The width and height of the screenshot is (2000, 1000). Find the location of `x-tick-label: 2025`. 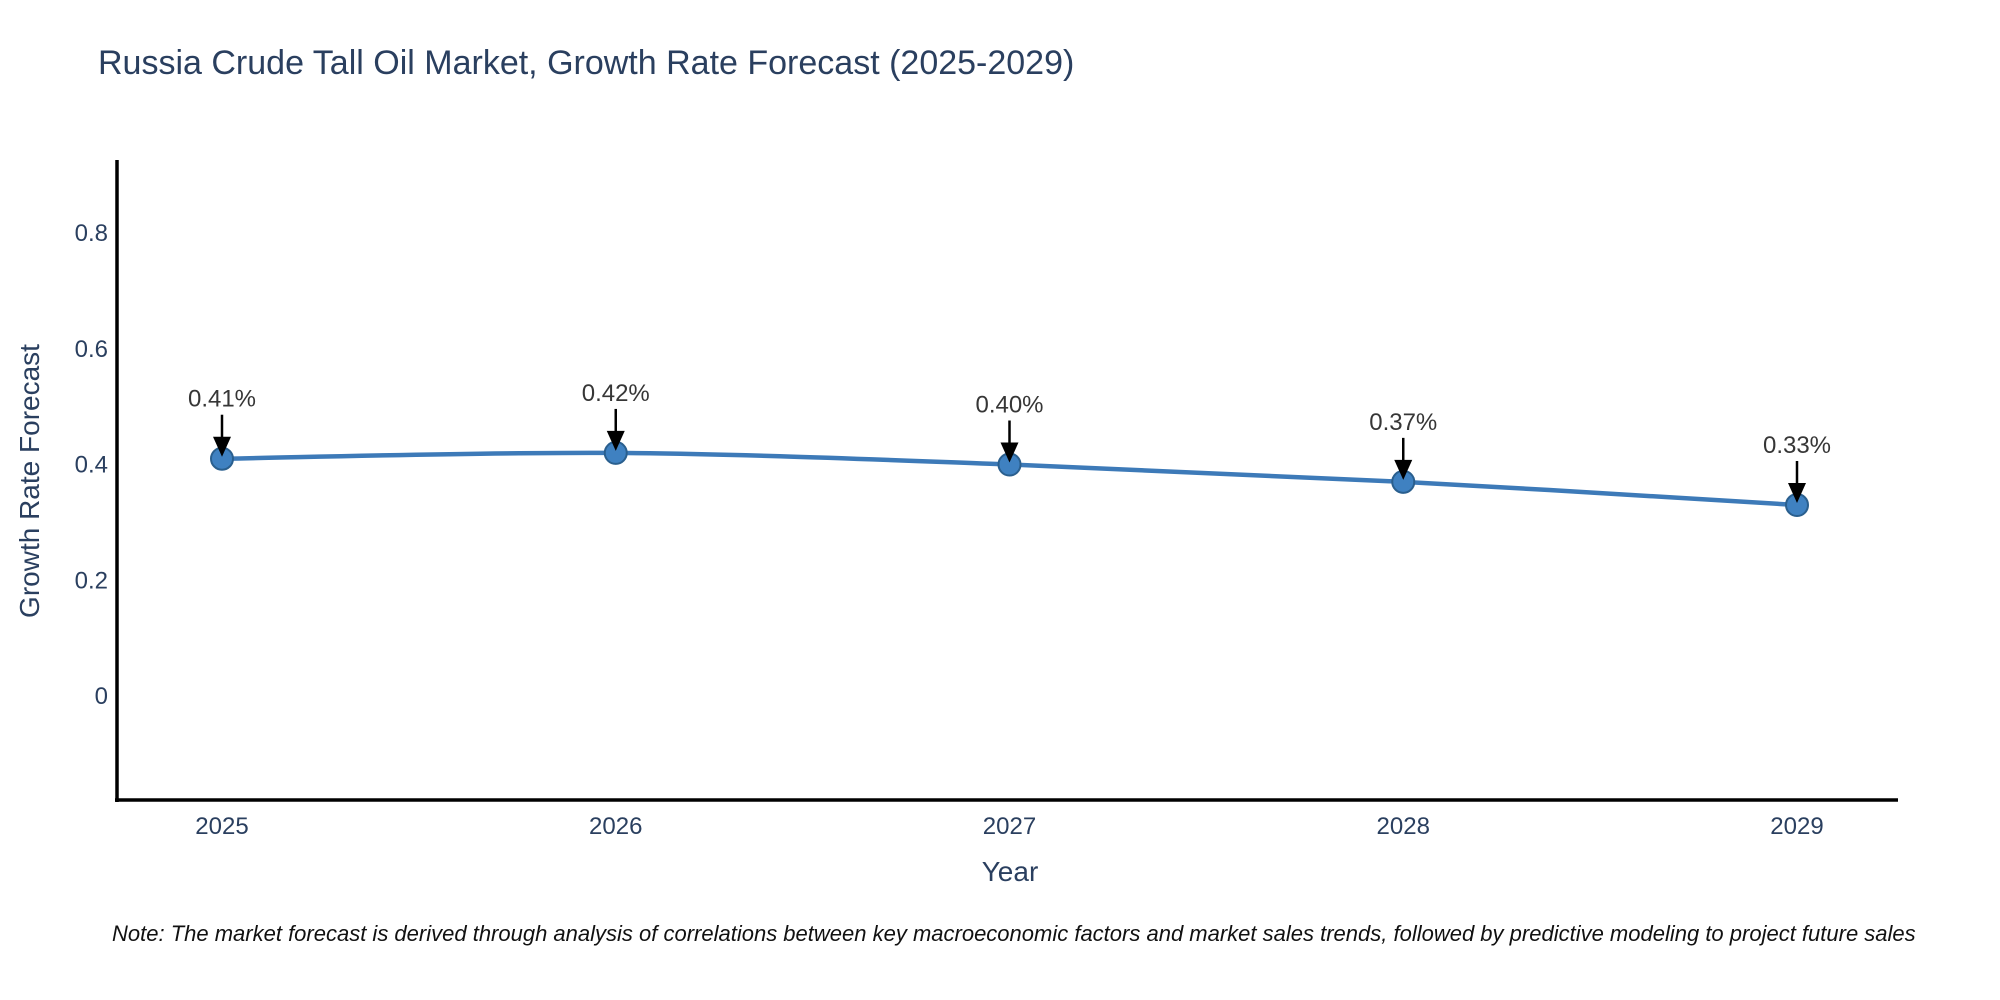

x-tick-label: 2025 is located at coordinates (221, 826).